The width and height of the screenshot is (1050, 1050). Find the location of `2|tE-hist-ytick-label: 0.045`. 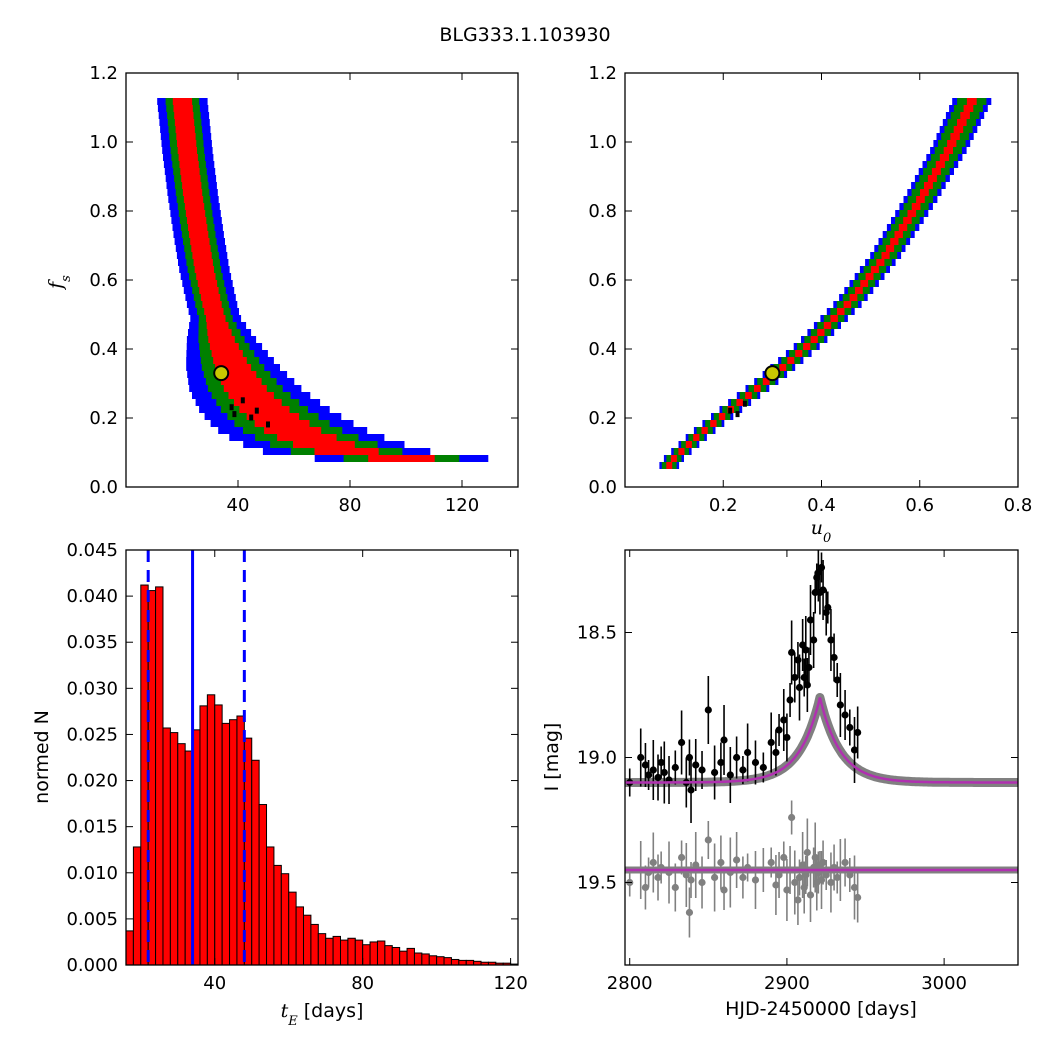

2|tE-hist-ytick-label: 0.045 is located at coordinates (92, 550).